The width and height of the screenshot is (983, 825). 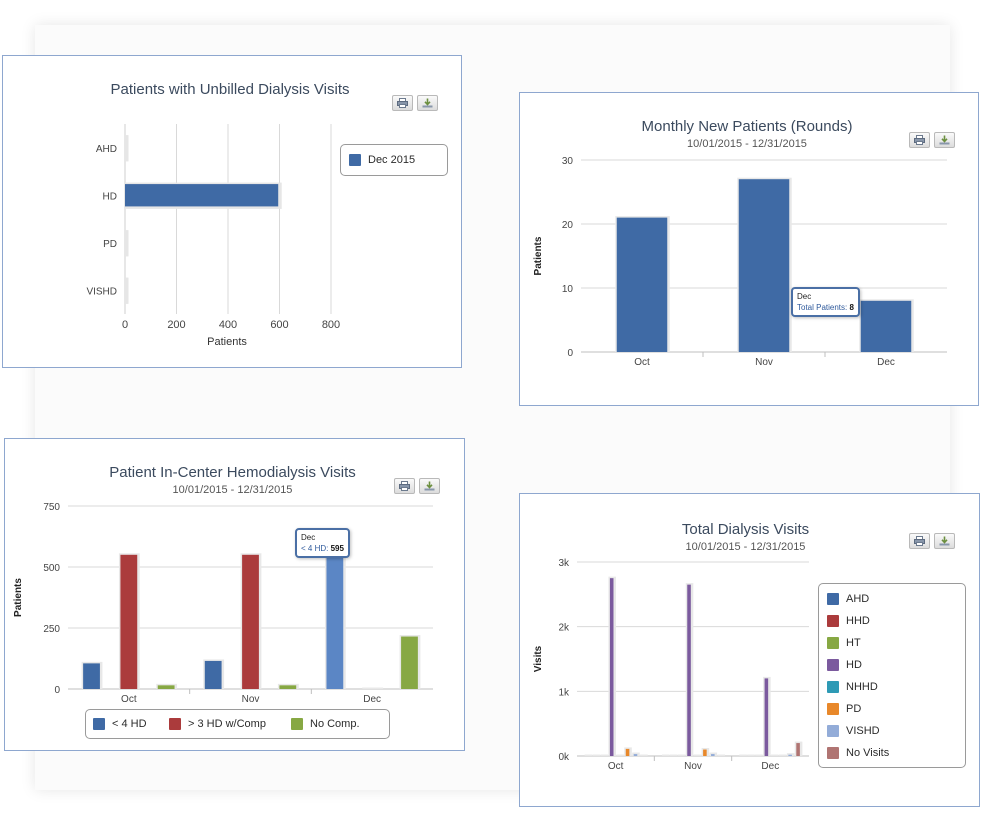 What do you see at coordinates (51, 507) in the screenshot?
I see `y-tick-label: 750` at bounding box center [51, 507].